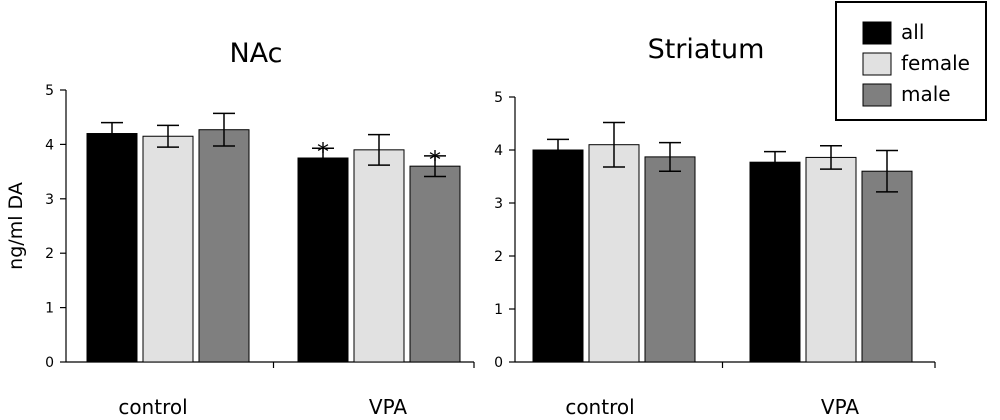  I want to click on legend-swatch-male, so click(877, 95).